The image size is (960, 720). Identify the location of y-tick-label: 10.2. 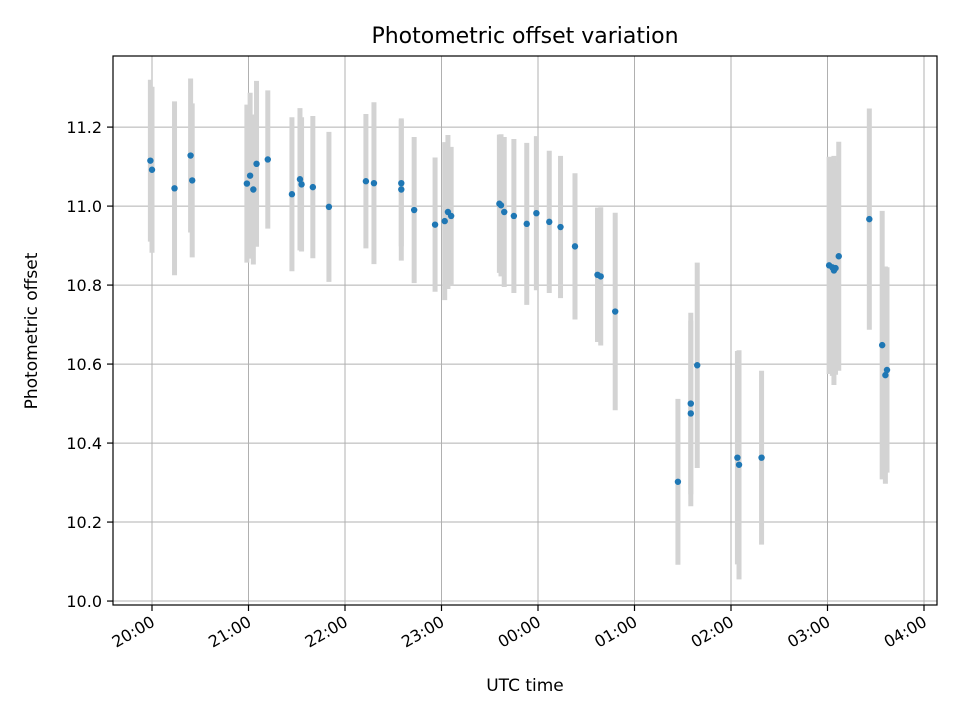
(84, 522).